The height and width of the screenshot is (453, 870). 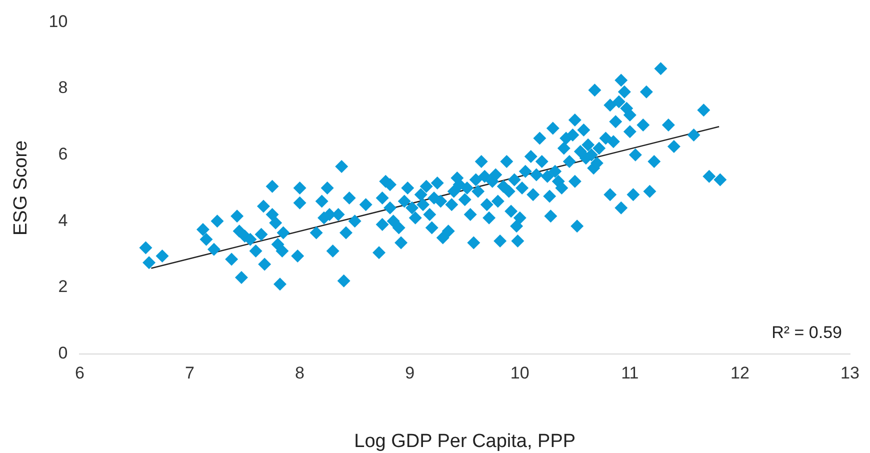 I want to click on x-tick-label: 12, so click(x=740, y=373).